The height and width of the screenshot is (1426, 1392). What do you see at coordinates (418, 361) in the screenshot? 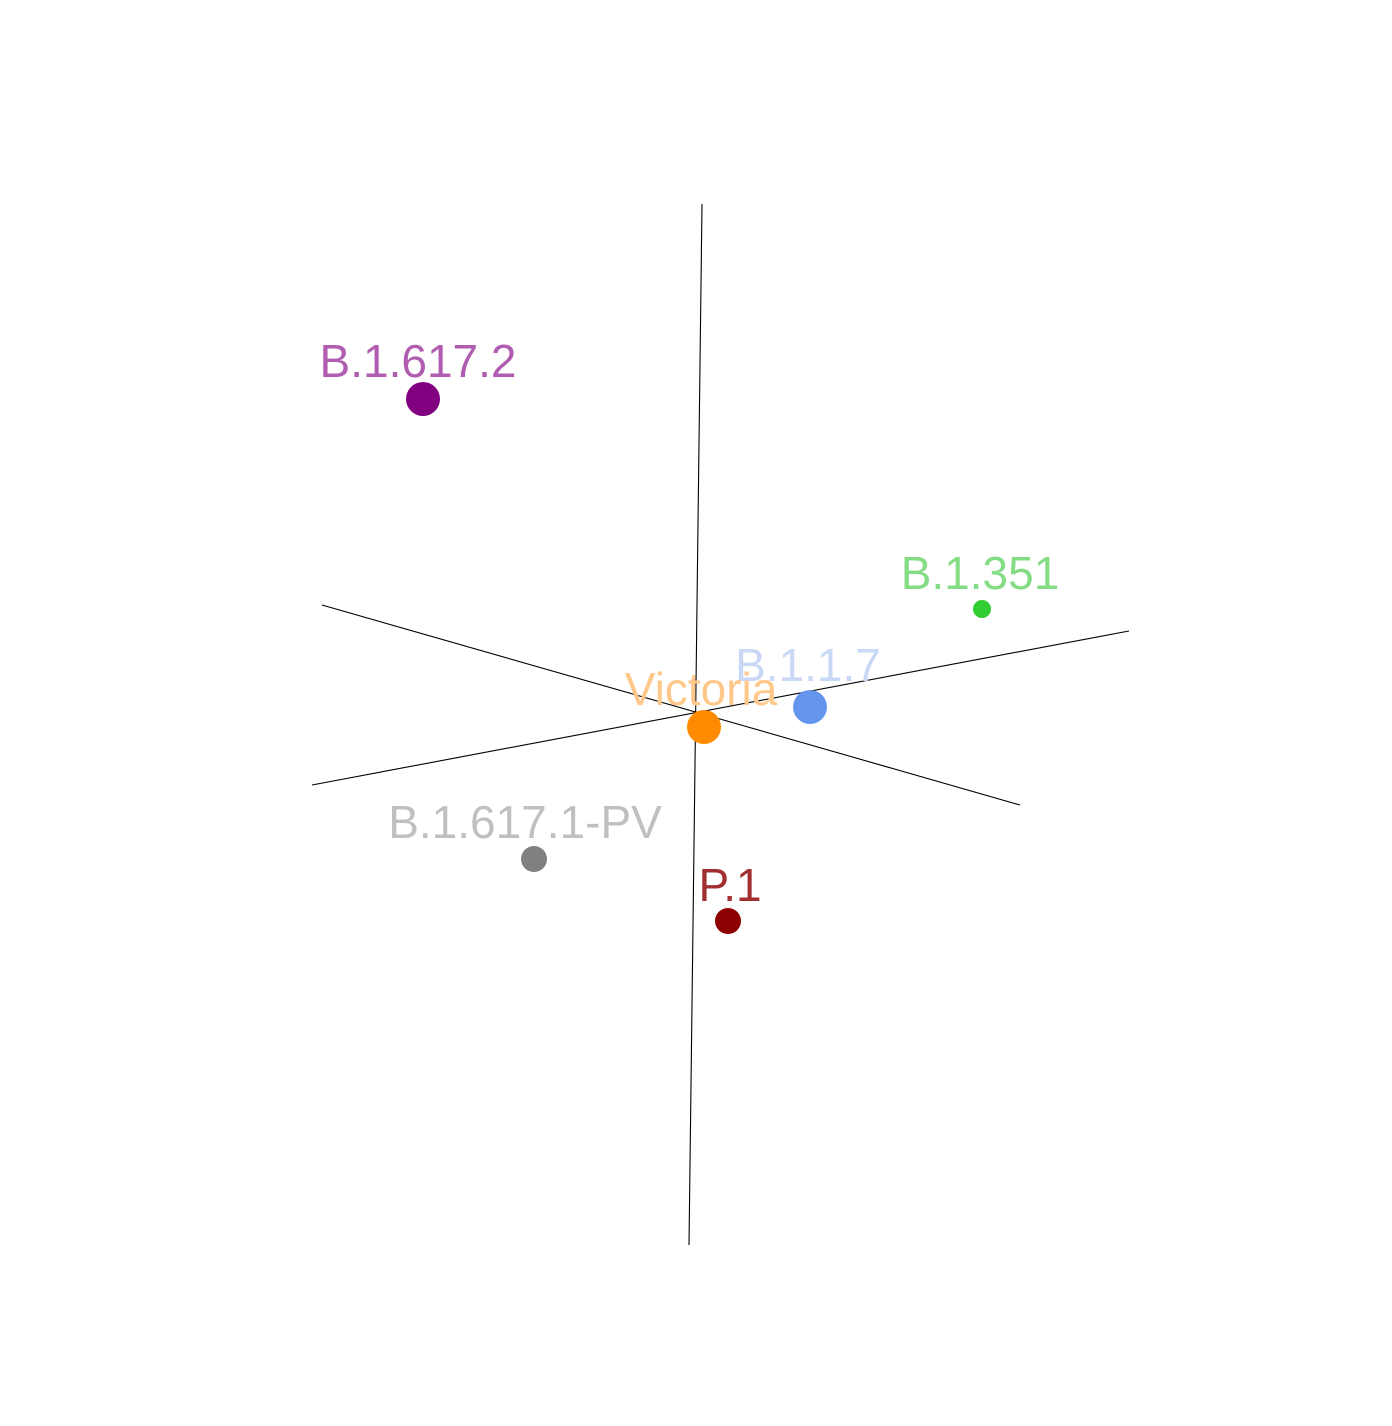
I see `point-label-b-1-617-2: B.1.617.2` at bounding box center [418, 361].